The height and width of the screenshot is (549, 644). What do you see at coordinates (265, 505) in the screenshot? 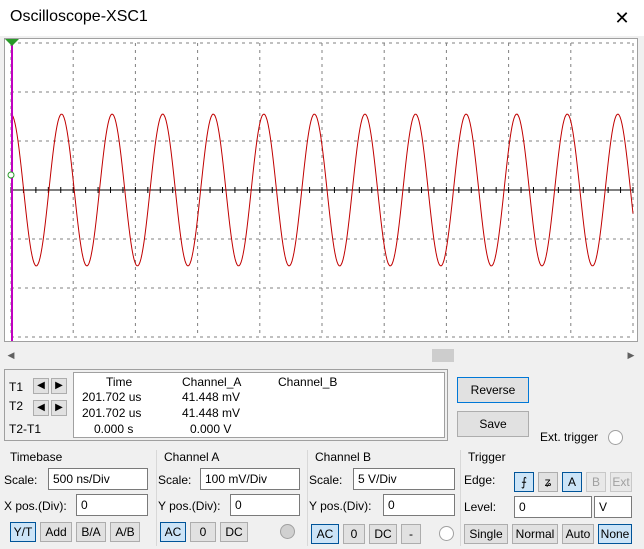
I see `channel-a-ypos-field: 0` at bounding box center [265, 505].